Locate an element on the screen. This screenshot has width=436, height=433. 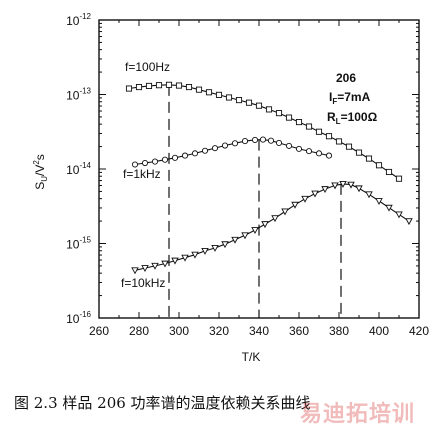
series-label-1khz: f=1kHz is located at coordinates (142, 174).